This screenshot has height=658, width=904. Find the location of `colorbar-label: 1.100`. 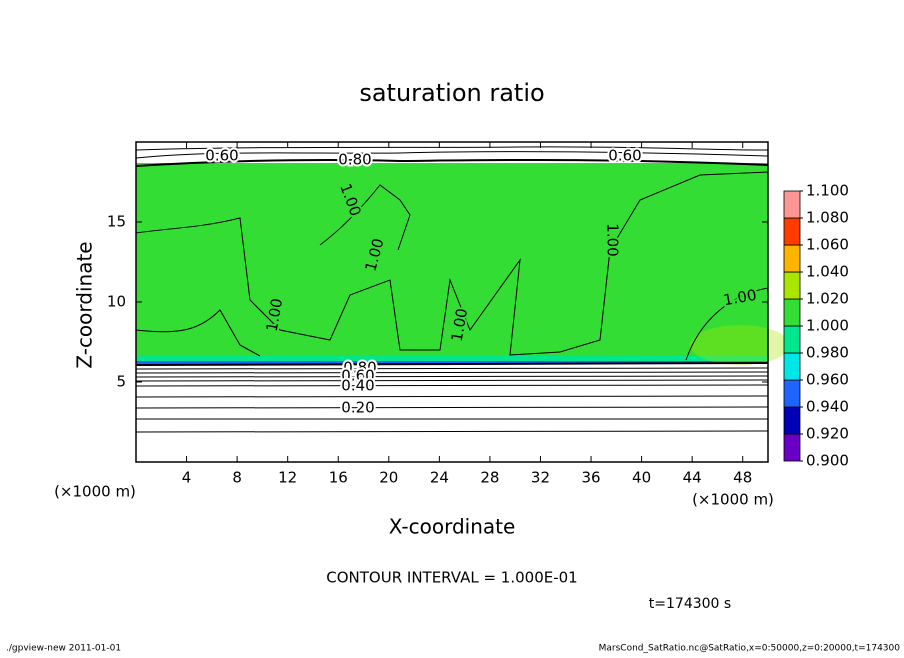

colorbar-label: 1.100 is located at coordinates (827, 191).